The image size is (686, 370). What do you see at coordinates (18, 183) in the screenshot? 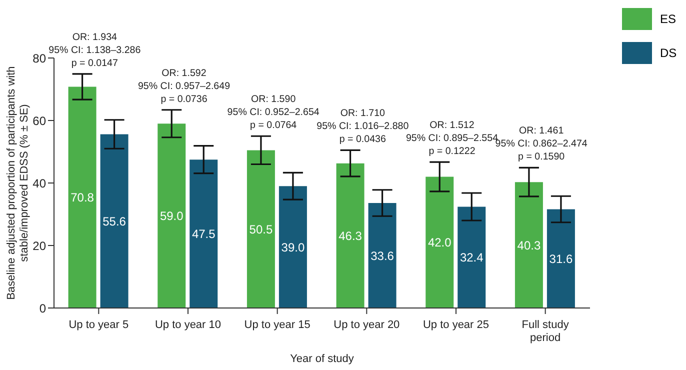
I see `y-axis-title: Baseline adjusted proportion of participants with stable/improved EDSS (% ± SE)` at bounding box center [18, 183].